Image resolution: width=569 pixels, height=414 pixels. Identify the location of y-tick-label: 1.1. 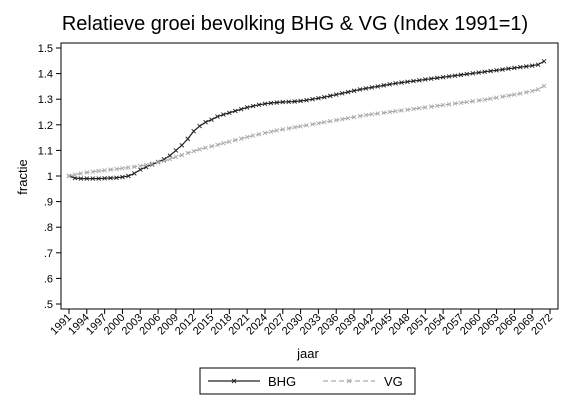
(45, 151).